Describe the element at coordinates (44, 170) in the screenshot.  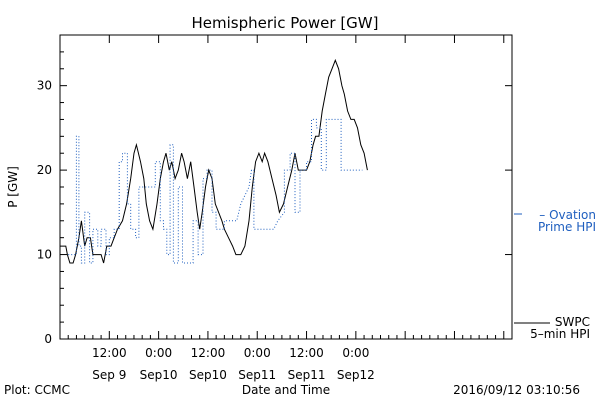
I see `y-tick-label: 20` at that location.